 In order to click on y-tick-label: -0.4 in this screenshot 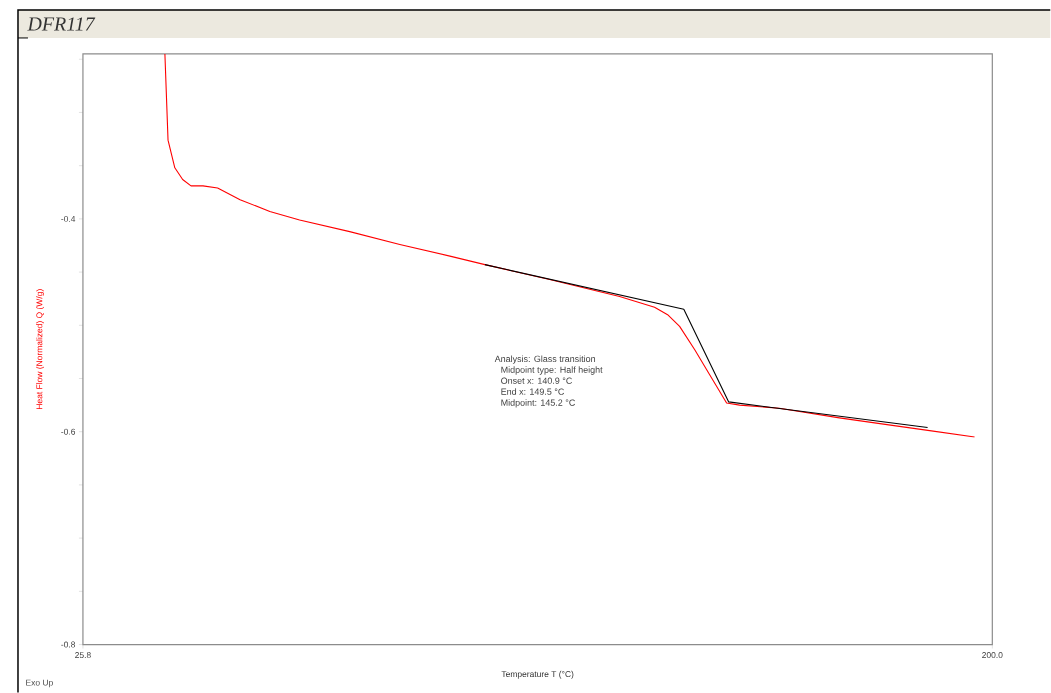, I will do `click(68, 218)`.